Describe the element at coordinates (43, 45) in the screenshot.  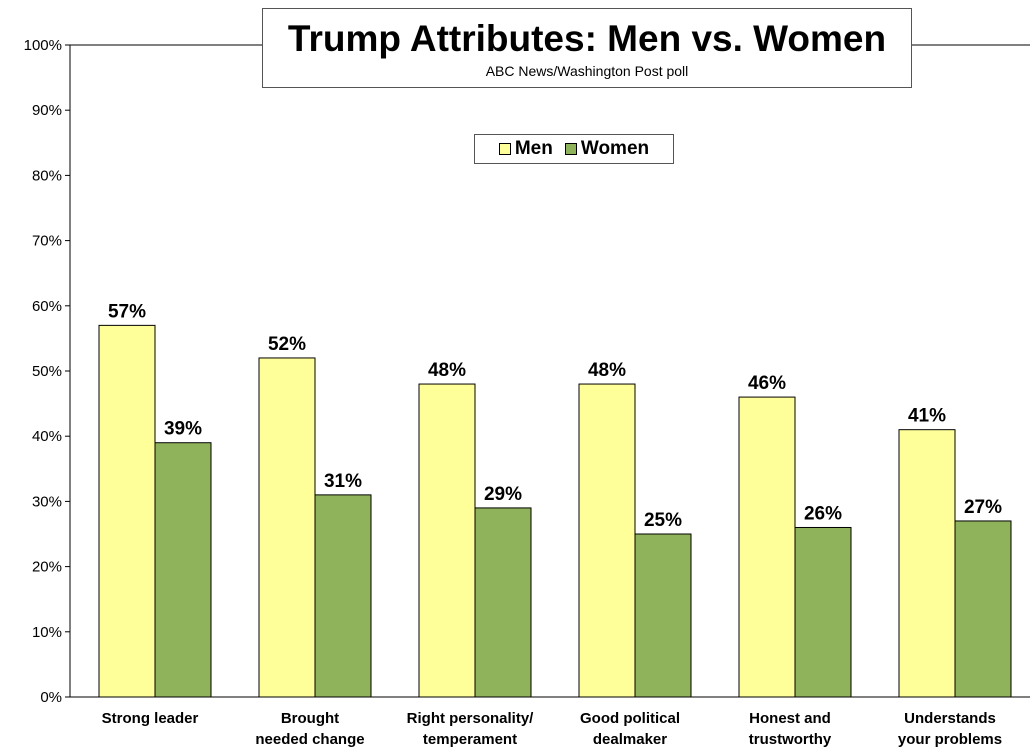
I see `y-tick-label: 100%` at that location.